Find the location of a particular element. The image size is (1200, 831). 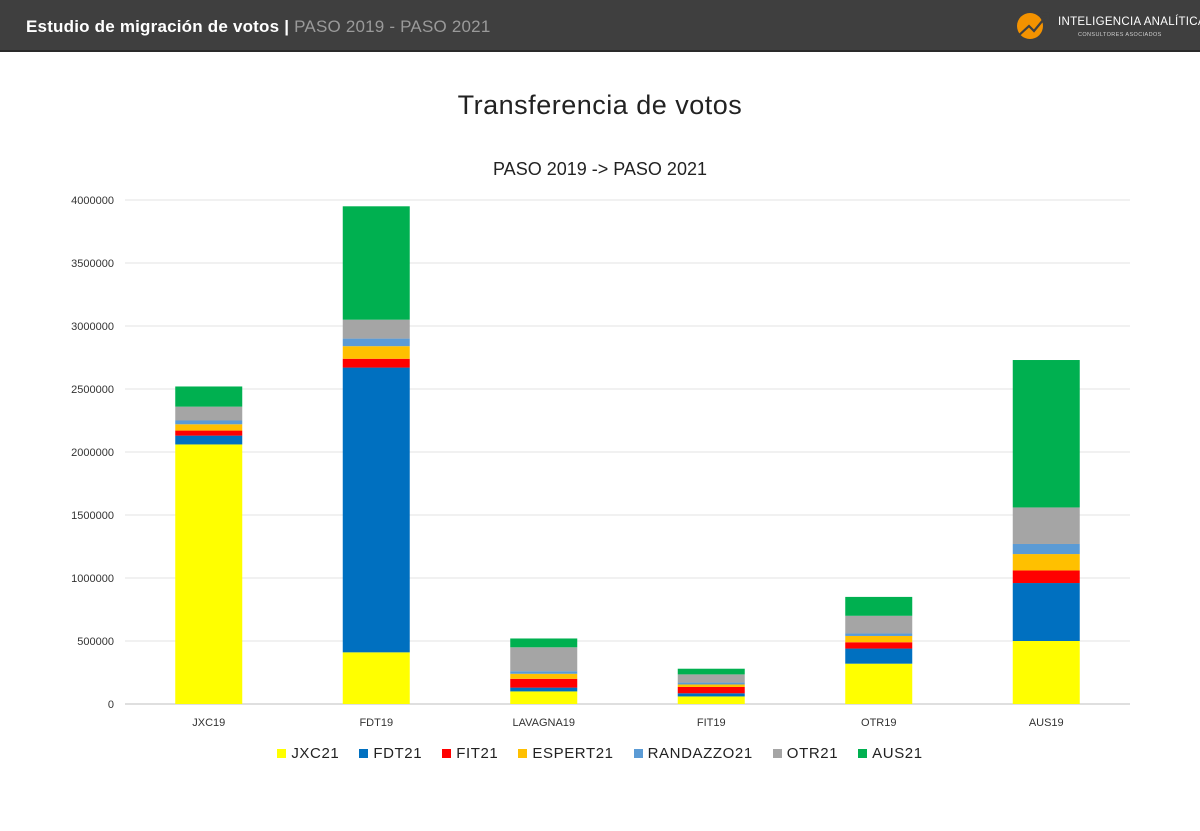

legend-label: FIT21 is located at coordinates (477, 753).